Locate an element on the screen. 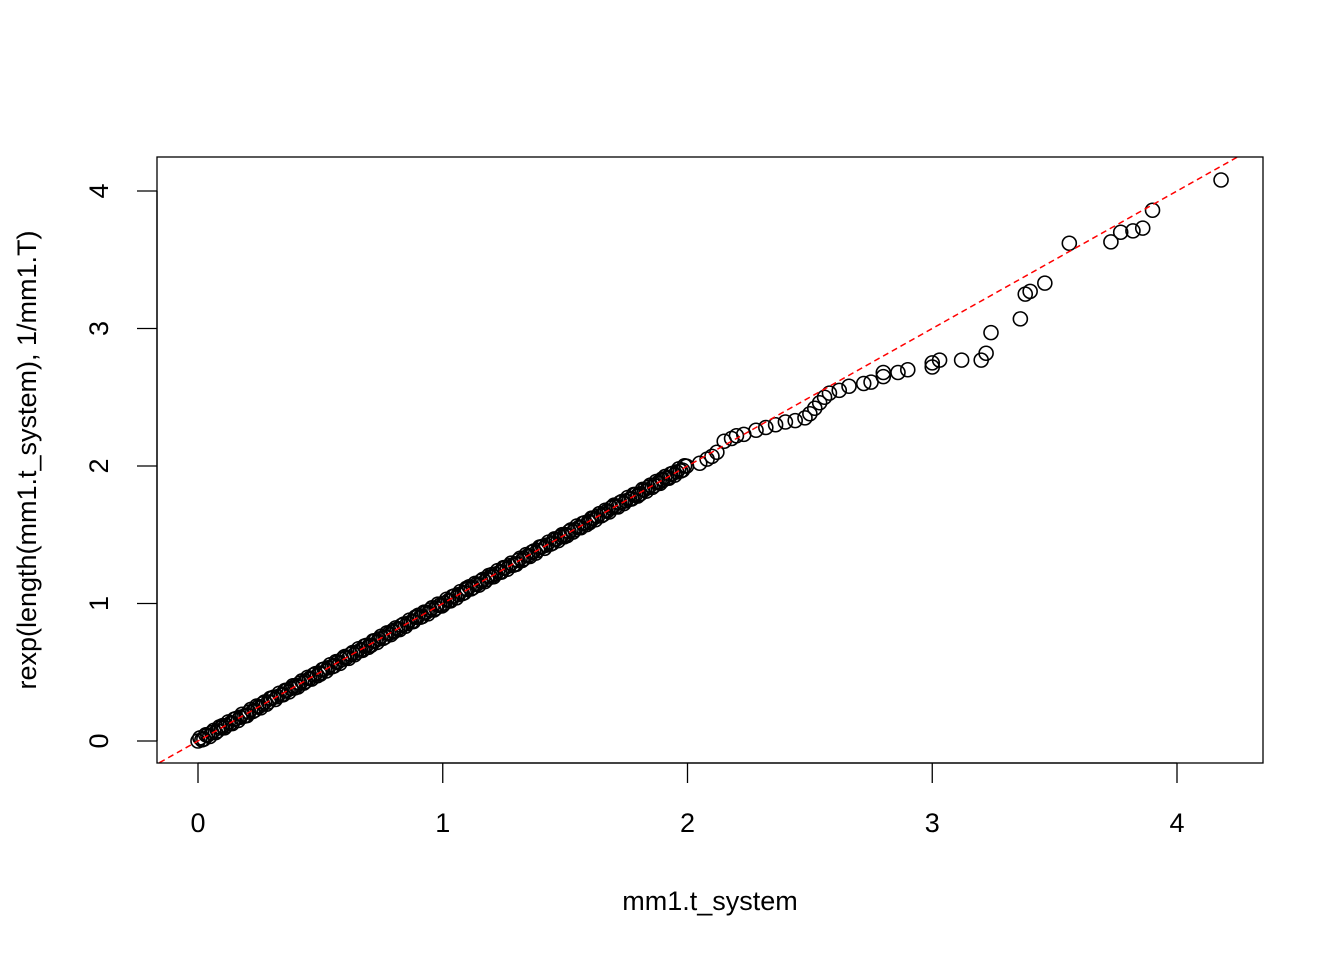 This screenshot has height=960, width=1344. y-tick-label: 4 is located at coordinates (99, 190).